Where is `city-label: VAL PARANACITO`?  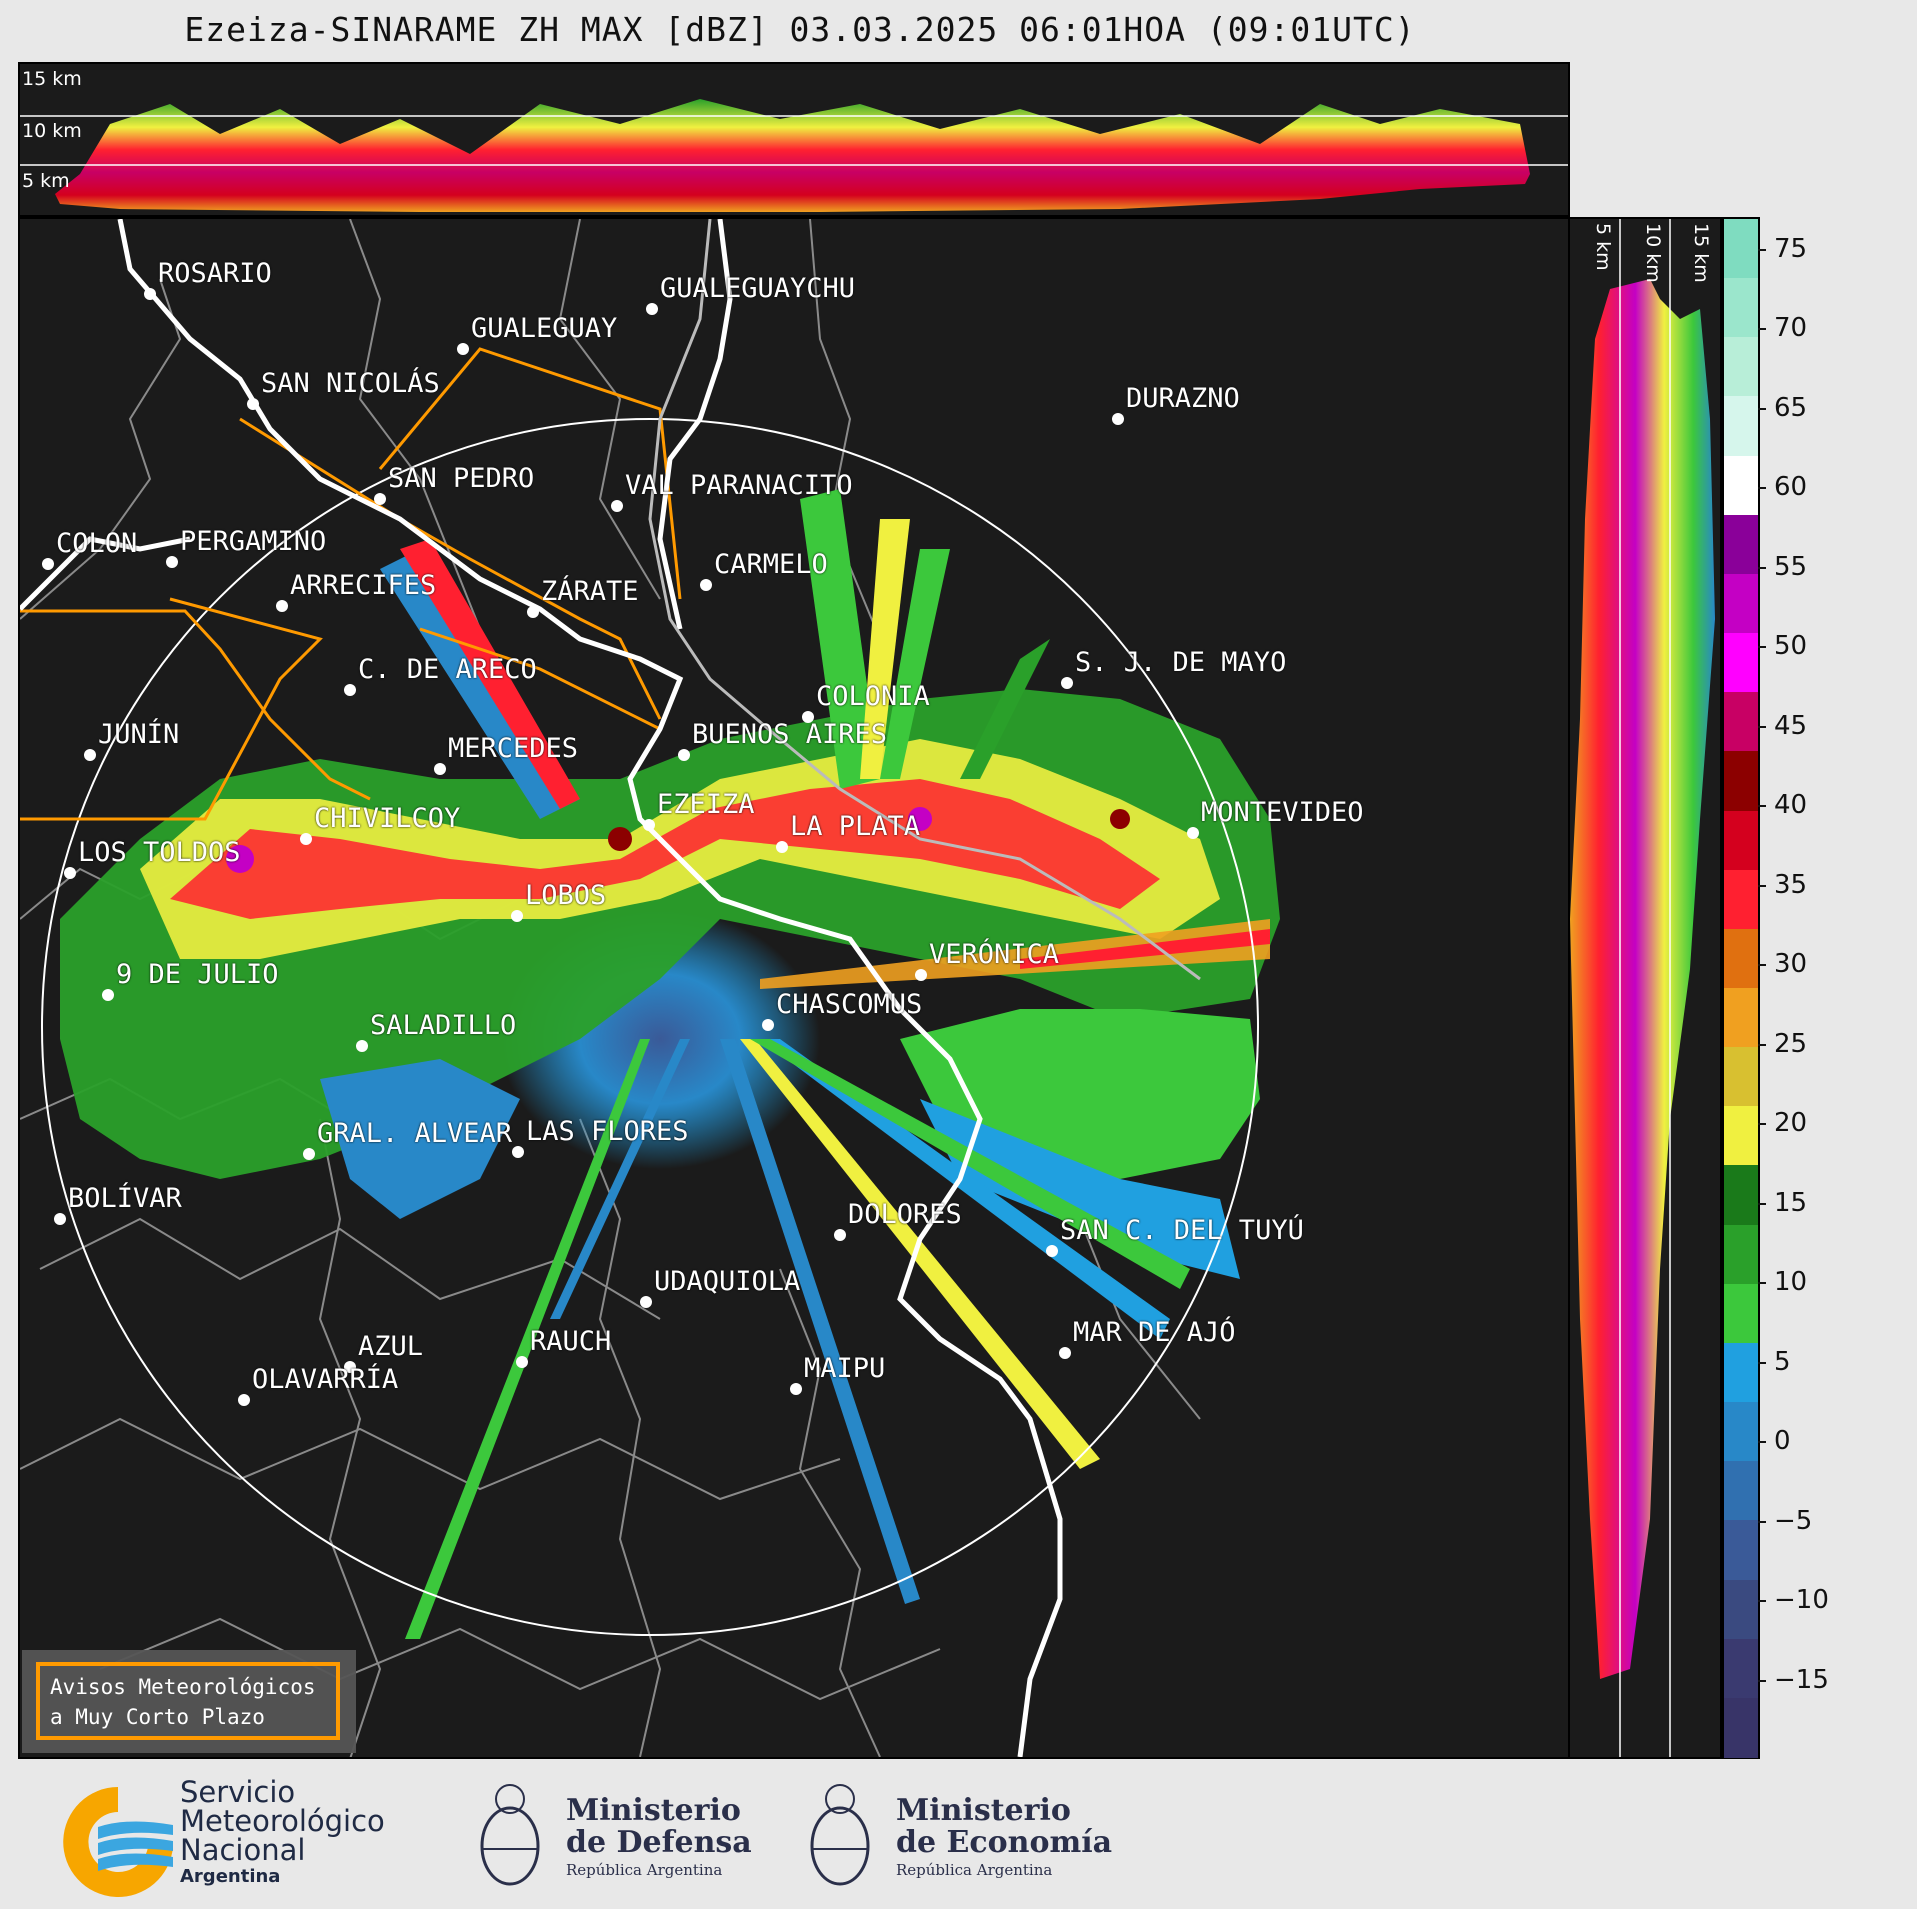
city-label: VAL PARANACITO is located at coordinates (739, 485).